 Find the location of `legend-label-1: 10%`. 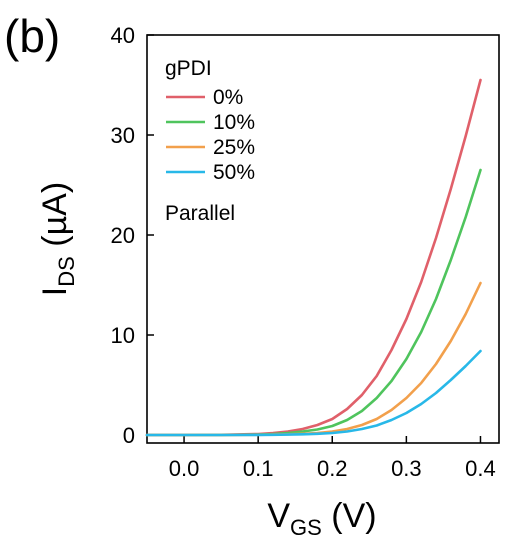

legend-label-1: 10% is located at coordinates (234, 122).